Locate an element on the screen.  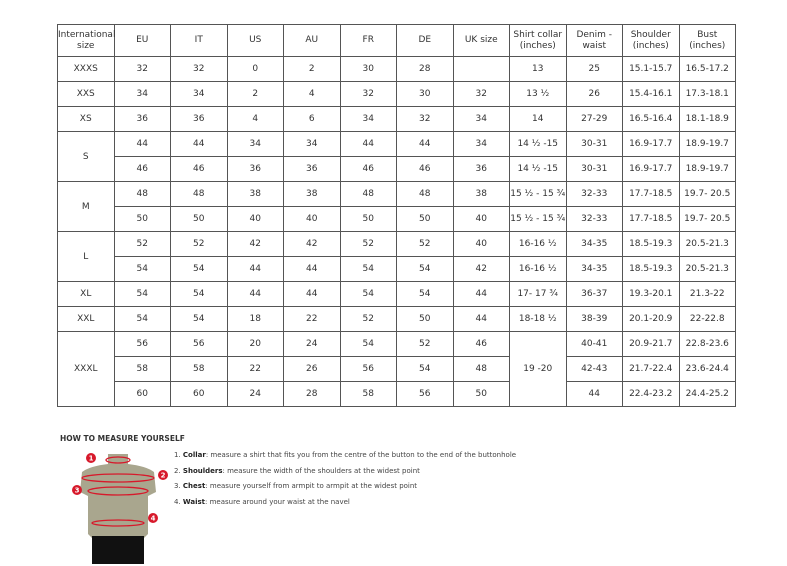
column-header: International size is located at coordinates (86, 40).